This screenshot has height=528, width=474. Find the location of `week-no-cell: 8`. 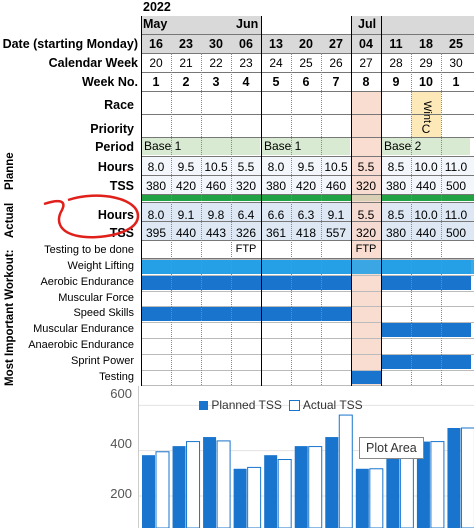

week-no-cell: 8 is located at coordinates (366, 82).